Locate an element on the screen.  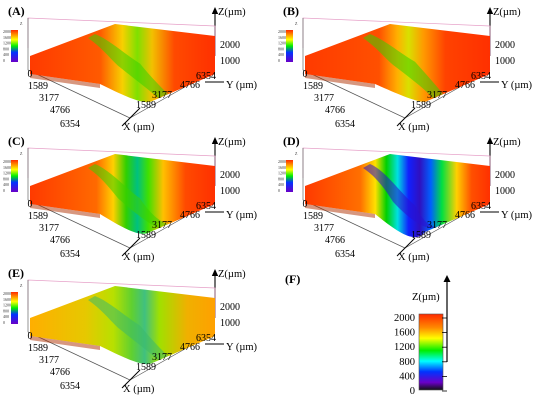
panel-letter-f: (F) is located at coordinates (292, 279).